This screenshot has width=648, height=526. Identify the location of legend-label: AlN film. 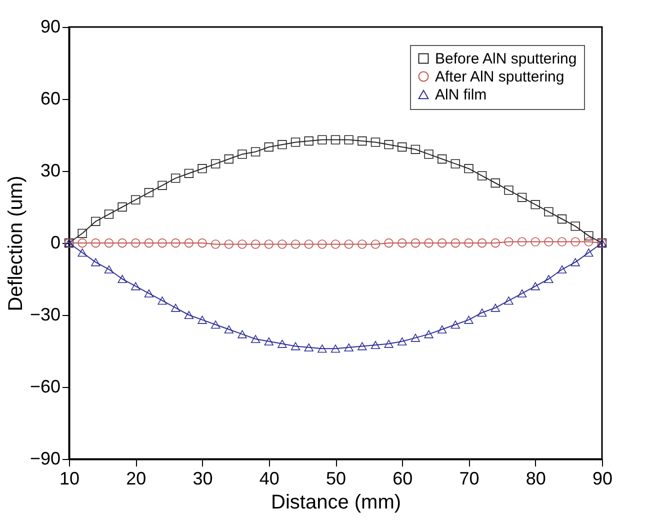
(461, 95).